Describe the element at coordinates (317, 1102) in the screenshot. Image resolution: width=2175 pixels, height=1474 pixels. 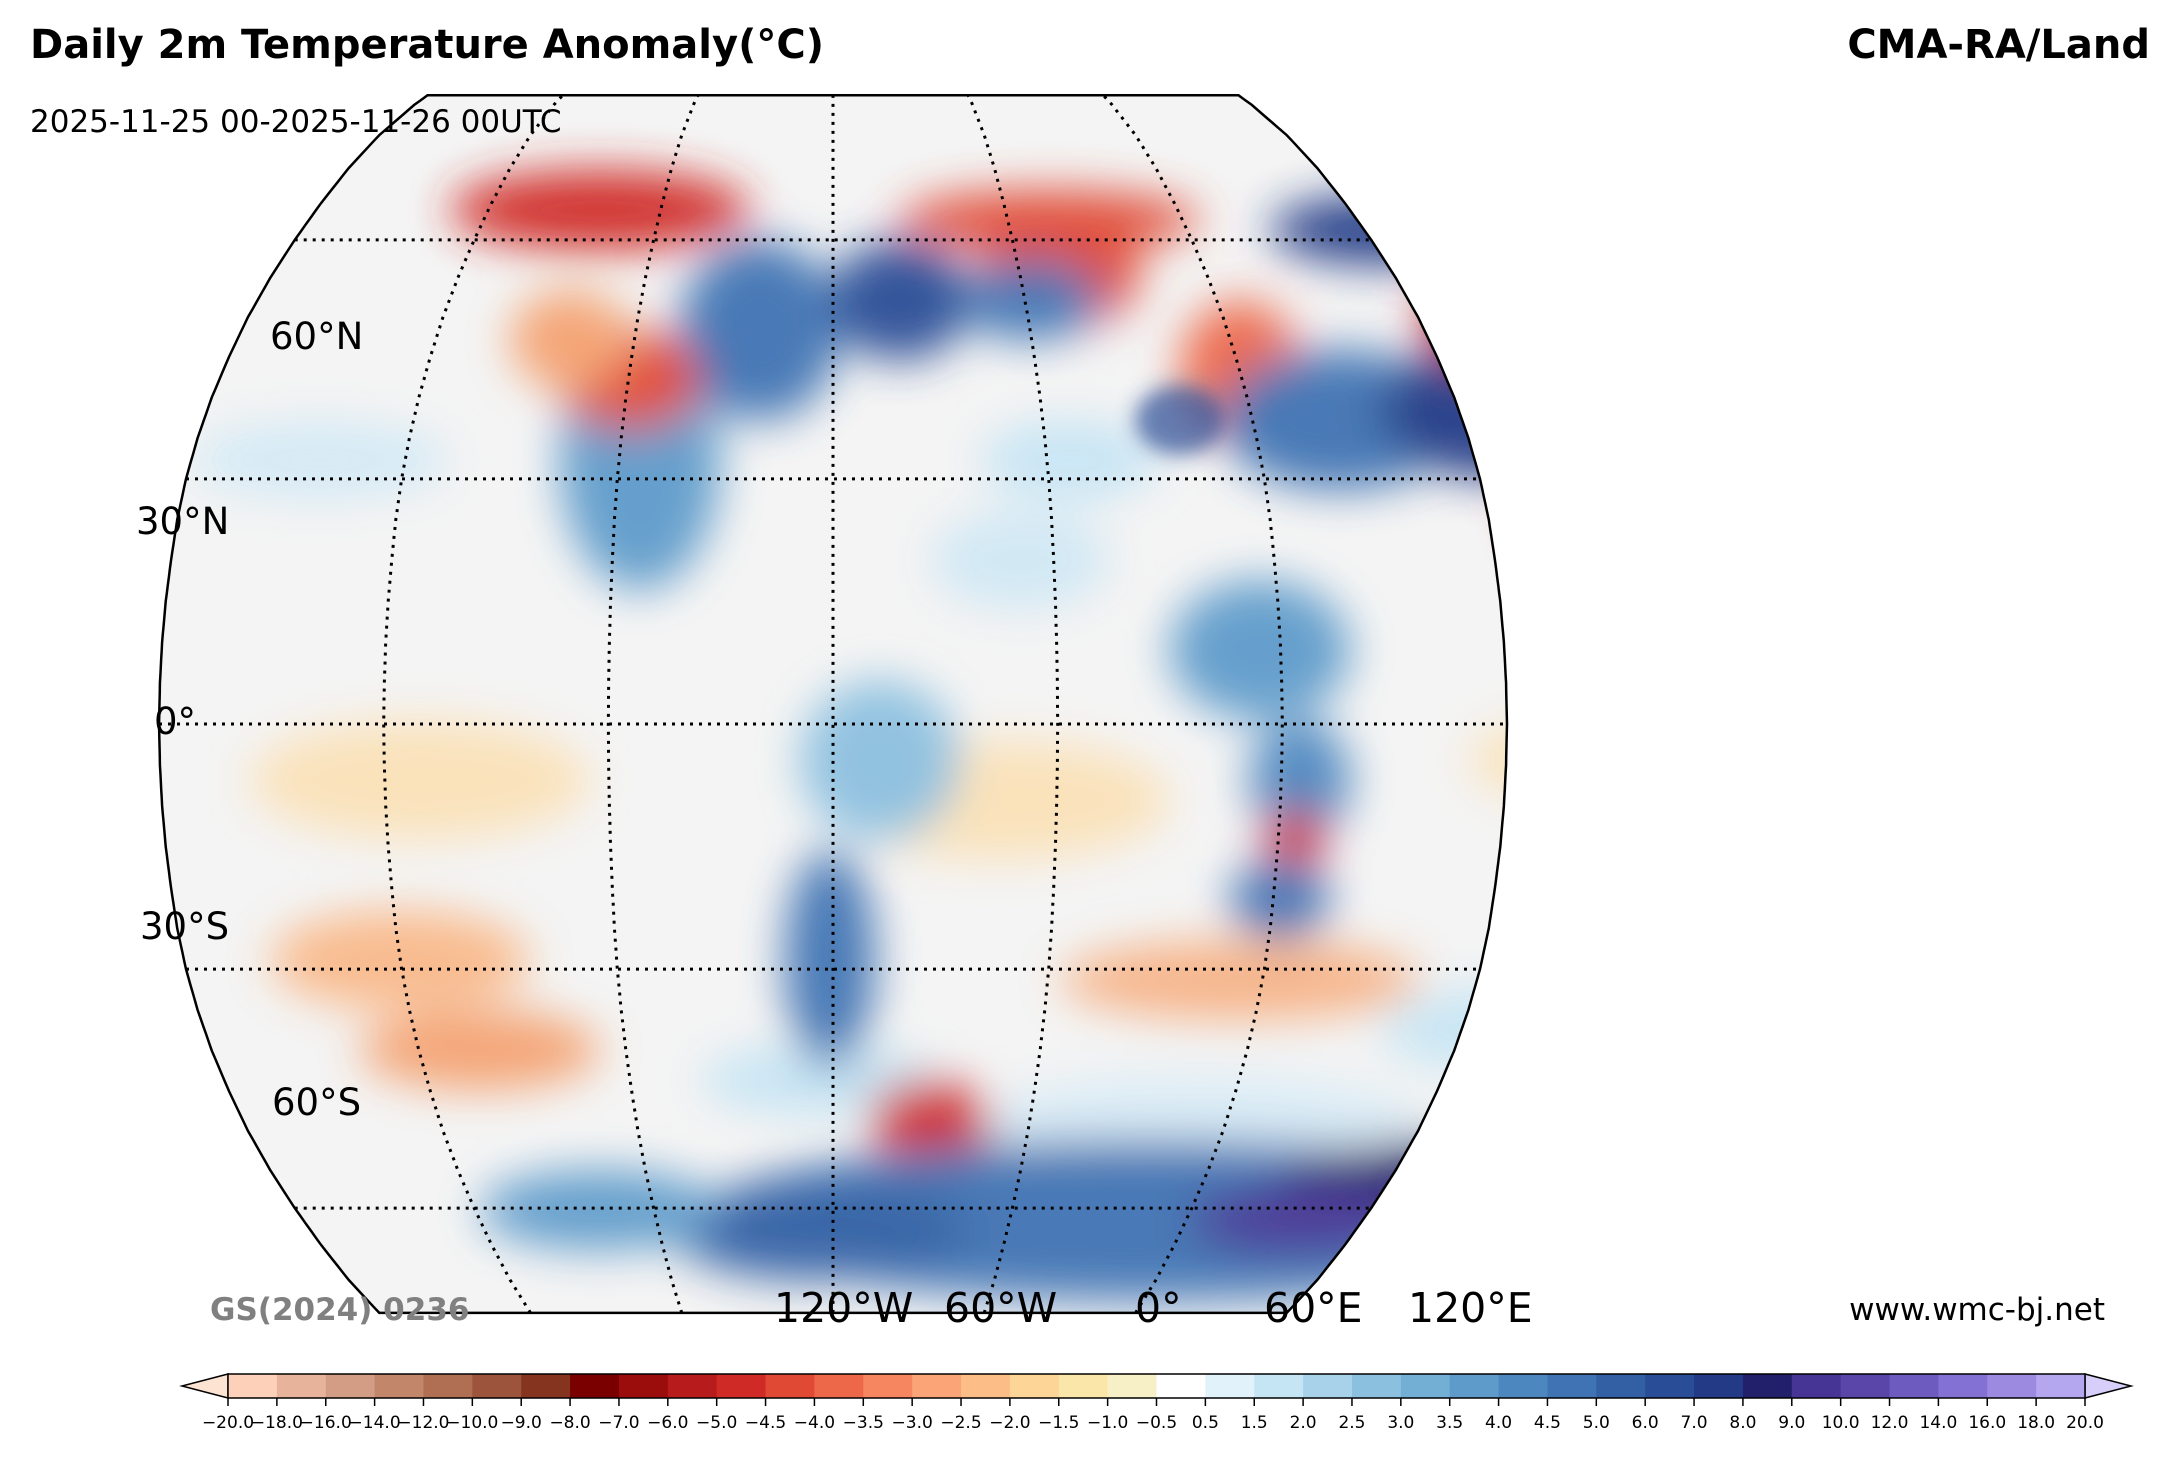
I see `lat-label-60s: 60°S` at that location.